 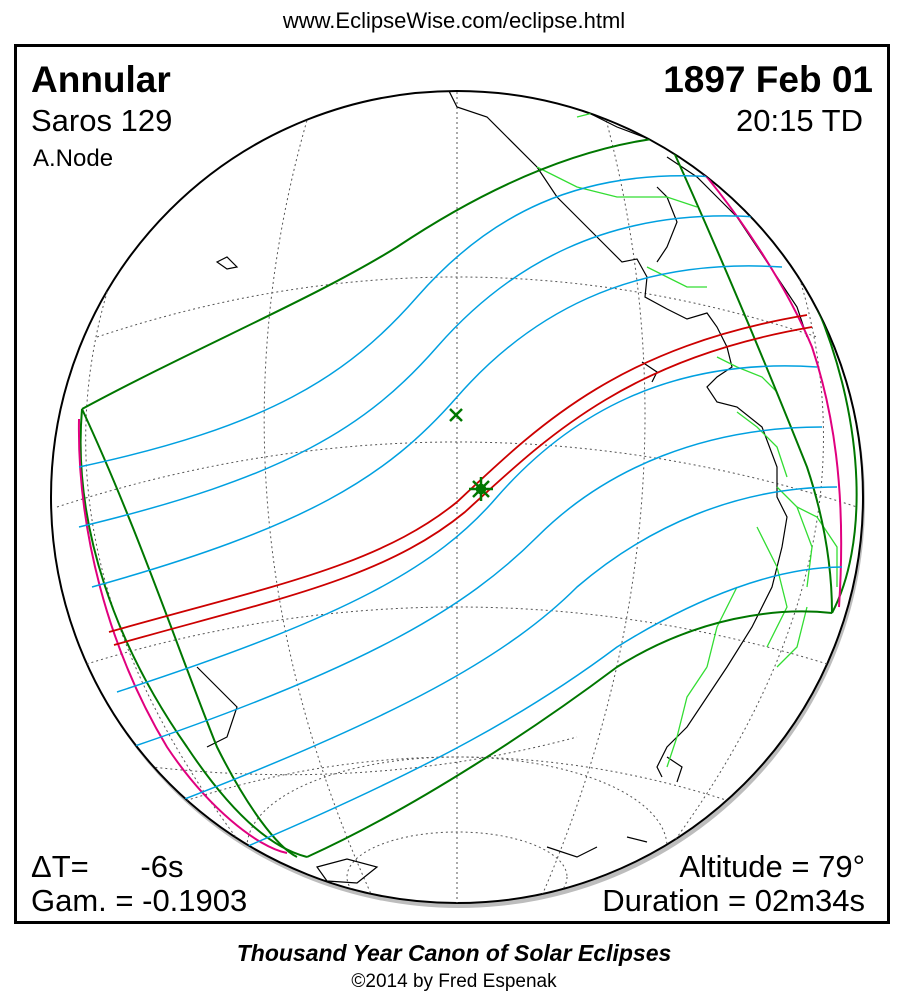 What do you see at coordinates (73, 158) in the screenshot?
I see `orbital-node: A.Node` at bounding box center [73, 158].